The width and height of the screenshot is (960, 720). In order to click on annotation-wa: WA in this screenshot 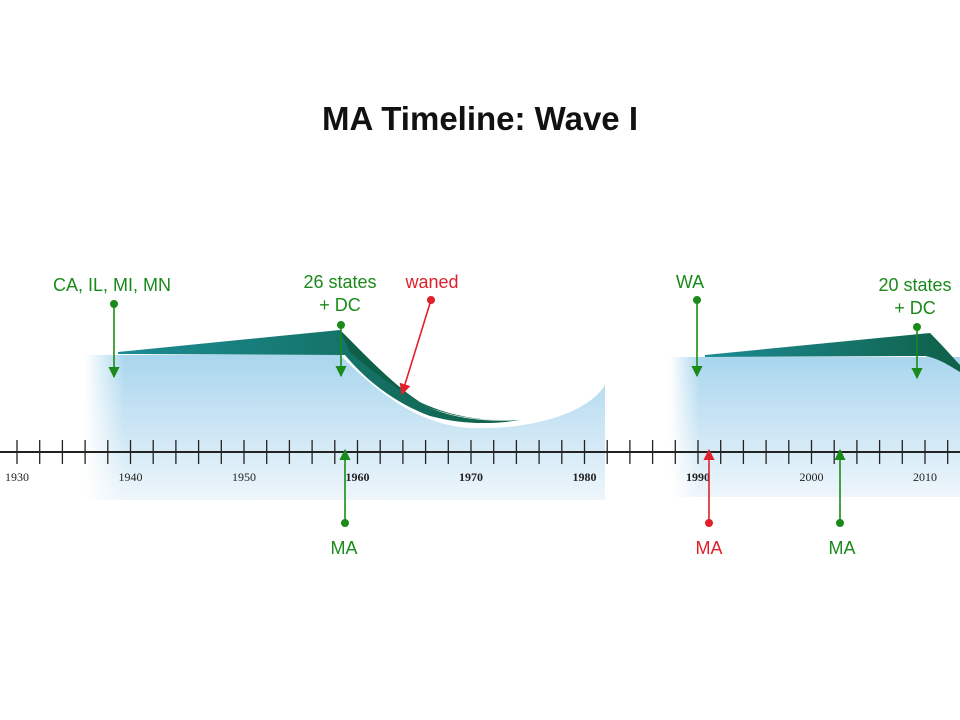, I will do `click(690, 325)`.